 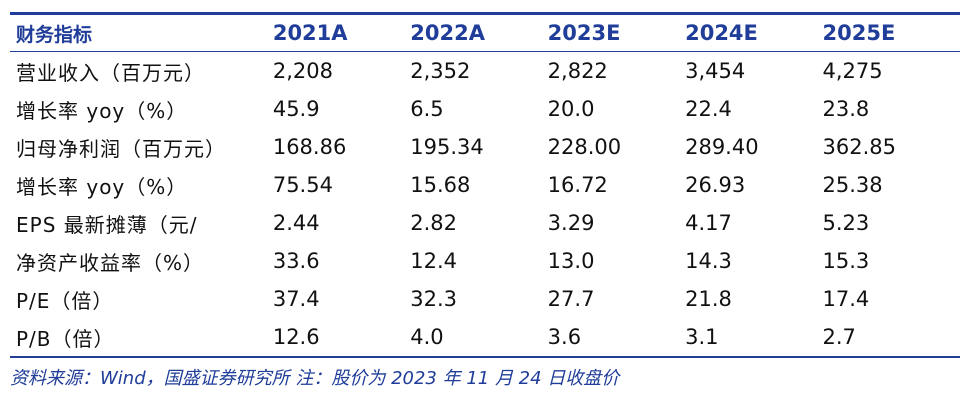 What do you see at coordinates (839, 337) in the screenshot?
I see `cell-value: 2.7` at bounding box center [839, 337].